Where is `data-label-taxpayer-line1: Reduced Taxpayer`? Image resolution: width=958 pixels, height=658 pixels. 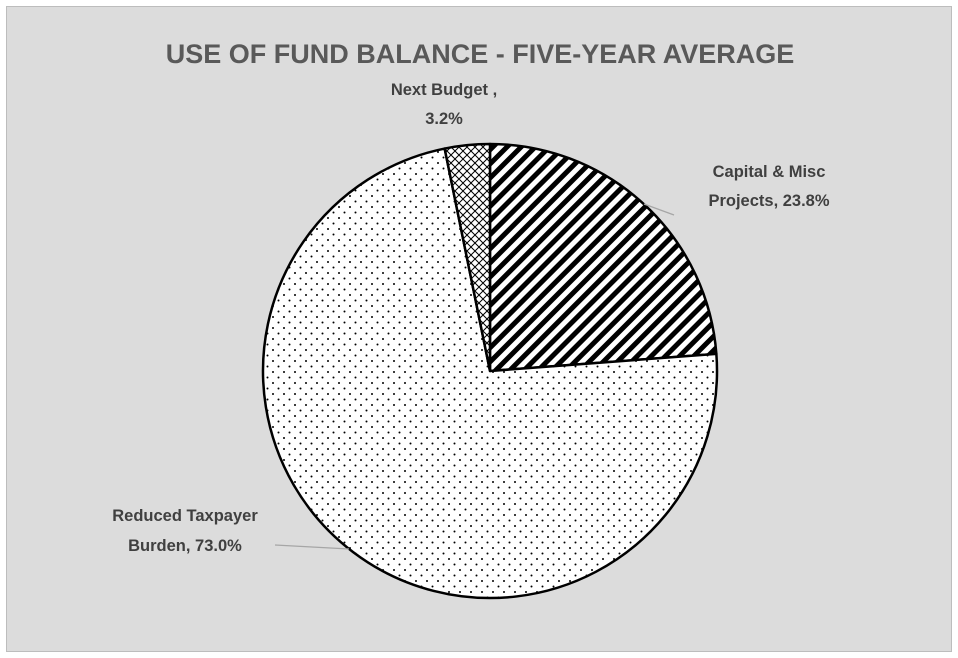 data-label-taxpayer-line1: Reduced Taxpayer is located at coordinates (185, 516).